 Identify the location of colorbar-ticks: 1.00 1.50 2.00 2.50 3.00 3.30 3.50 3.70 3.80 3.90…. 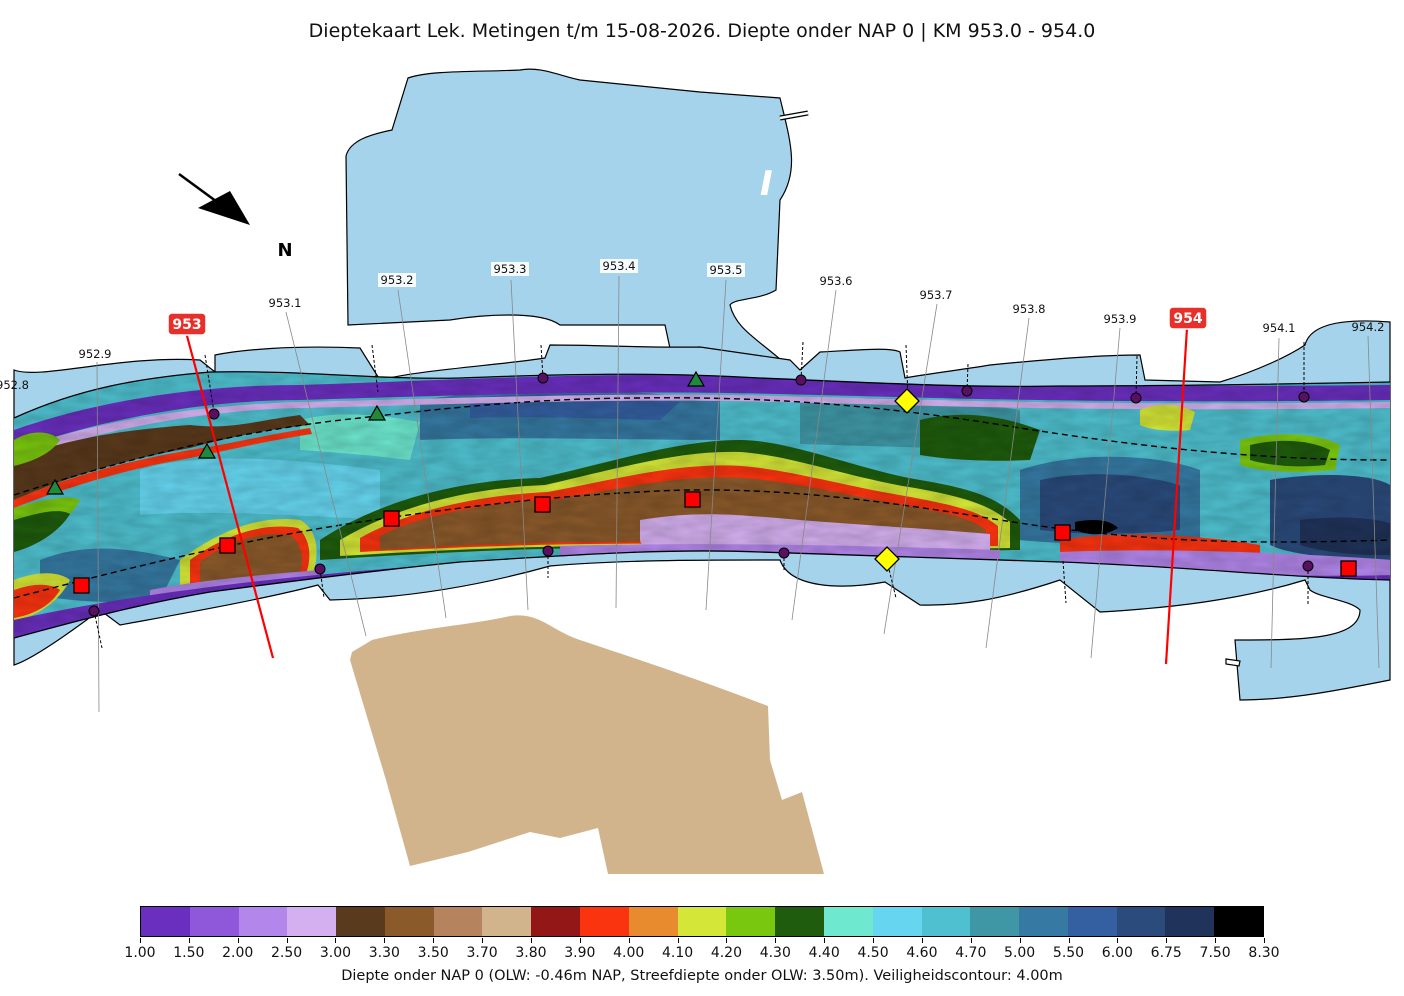
(702, 949).